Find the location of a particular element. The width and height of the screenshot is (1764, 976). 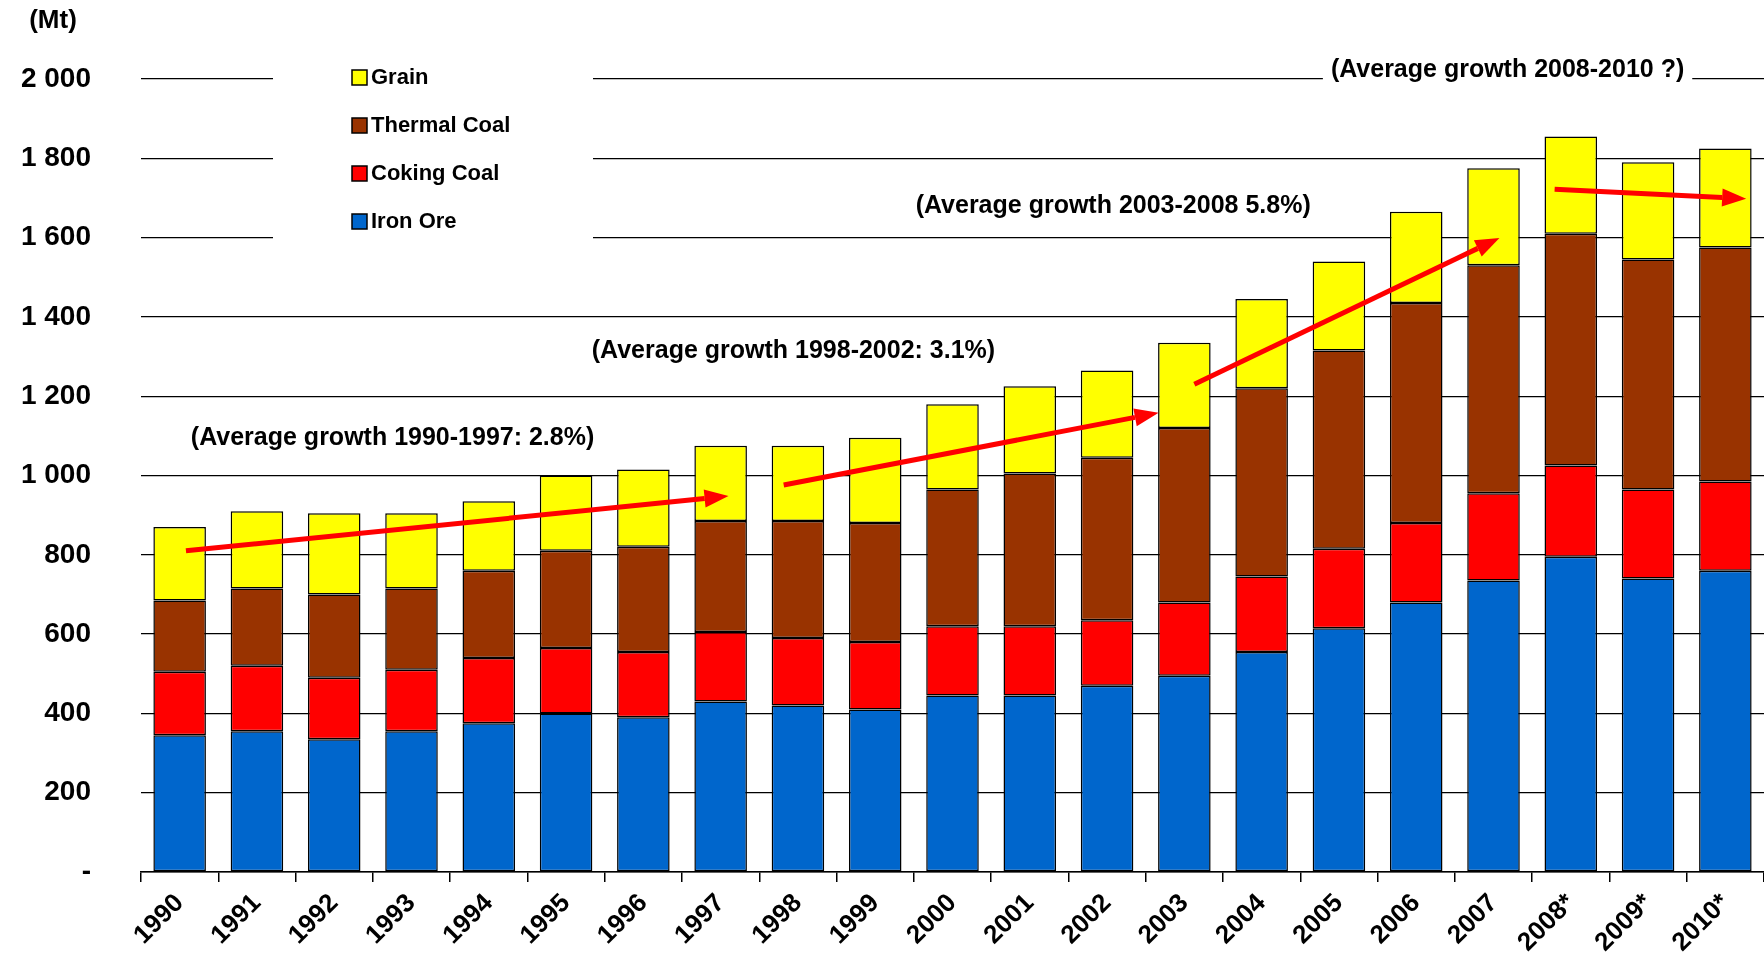

y-tick-label: - is located at coordinates (86, 870).